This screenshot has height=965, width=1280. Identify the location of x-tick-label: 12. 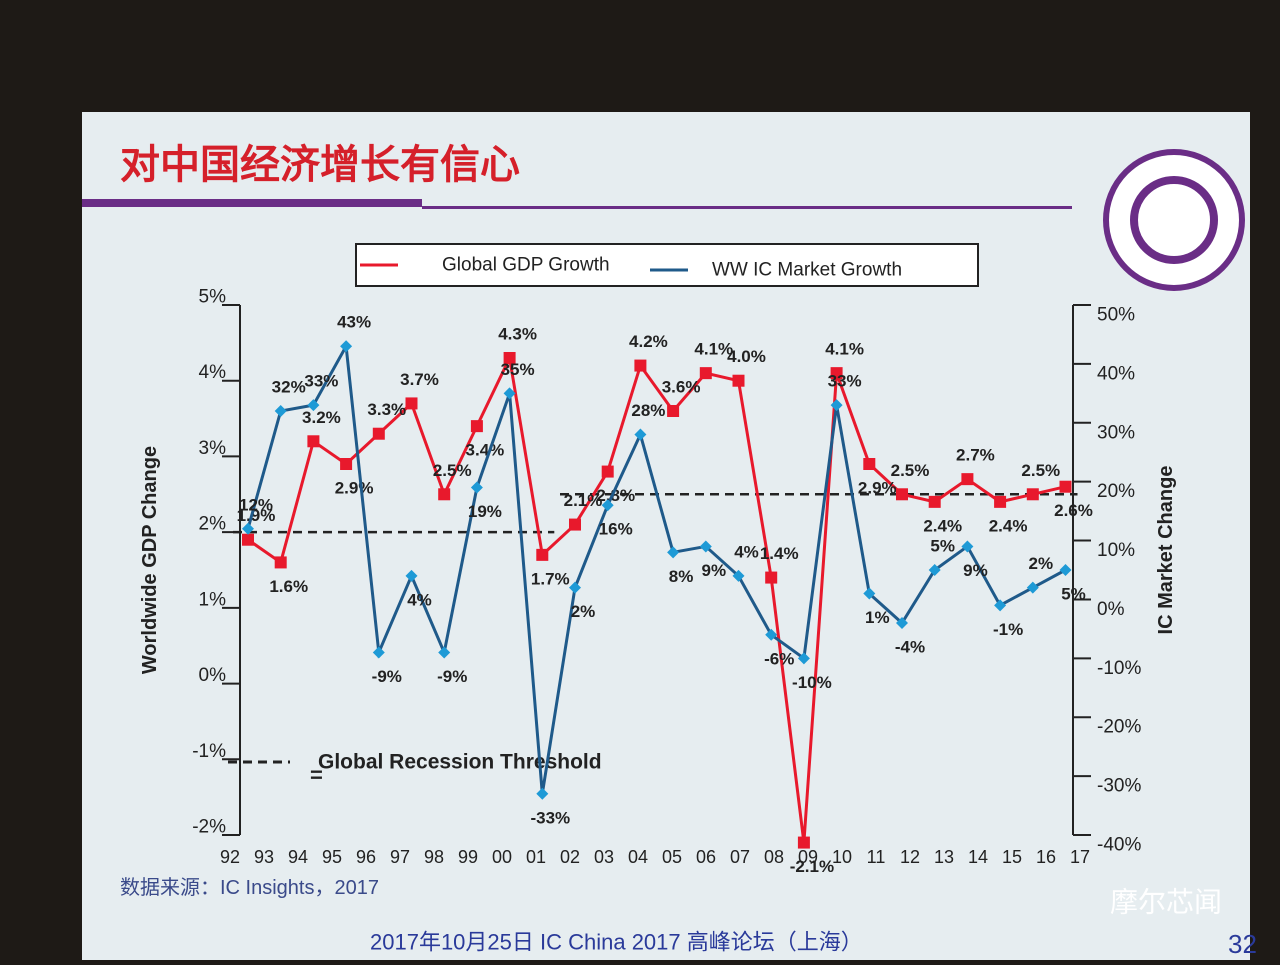
(910, 857).